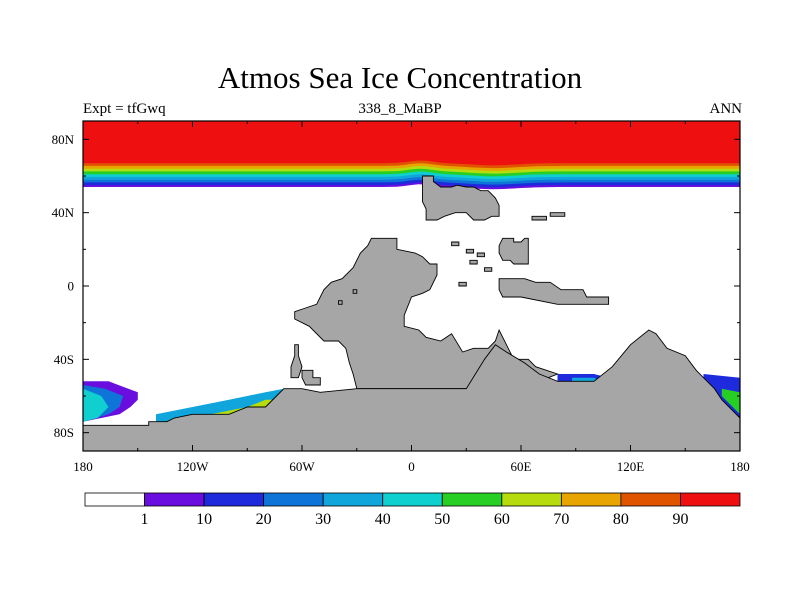  What do you see at coordinates (470, 251) in the screenshot?
I see `land-small_b` at bounding box center [470, 251].